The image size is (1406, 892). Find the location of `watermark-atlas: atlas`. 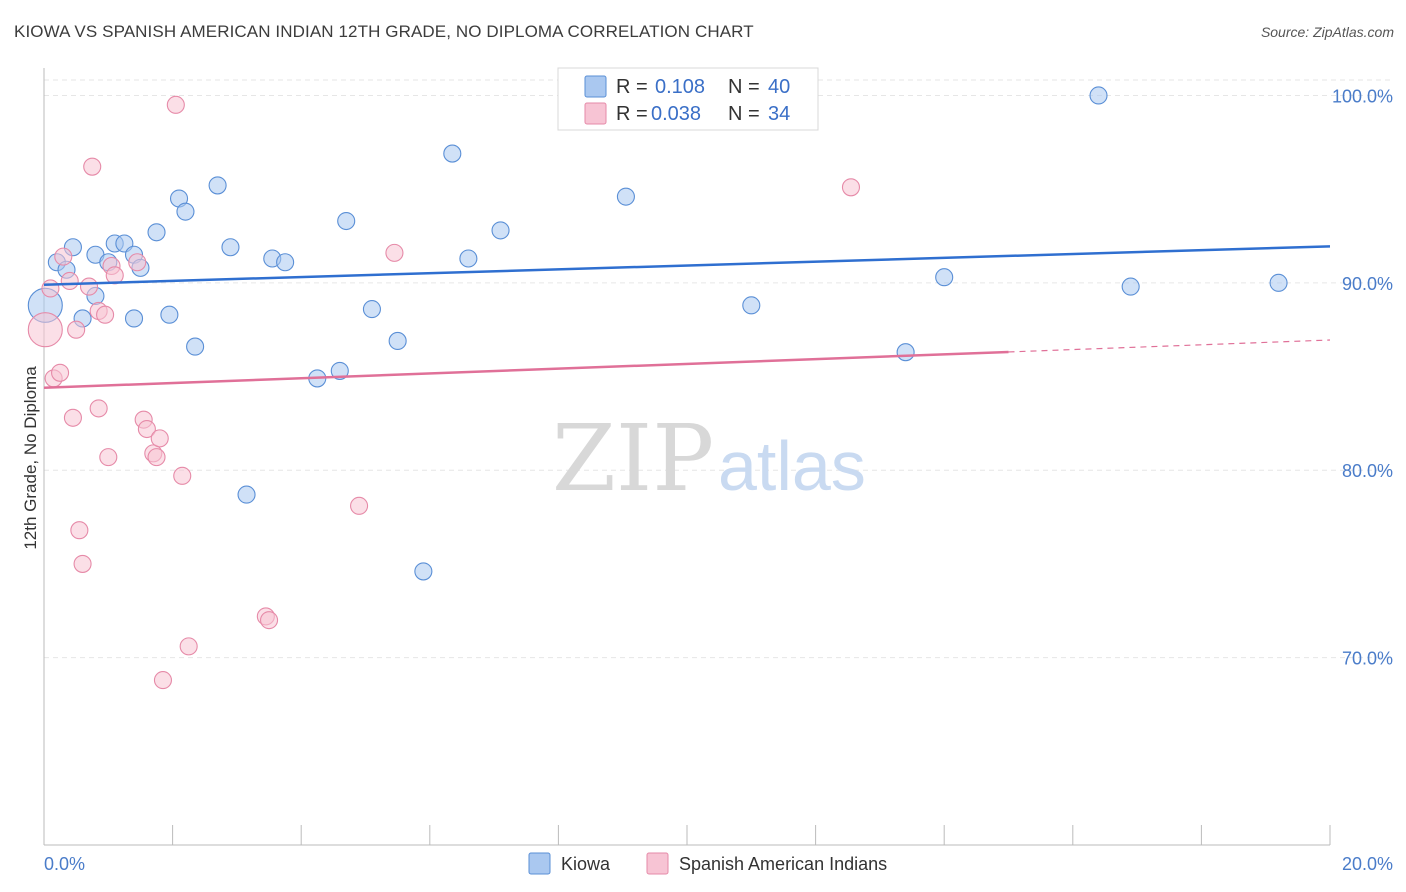

watermark-atlas: atlas is located at coordinates (792, 466).